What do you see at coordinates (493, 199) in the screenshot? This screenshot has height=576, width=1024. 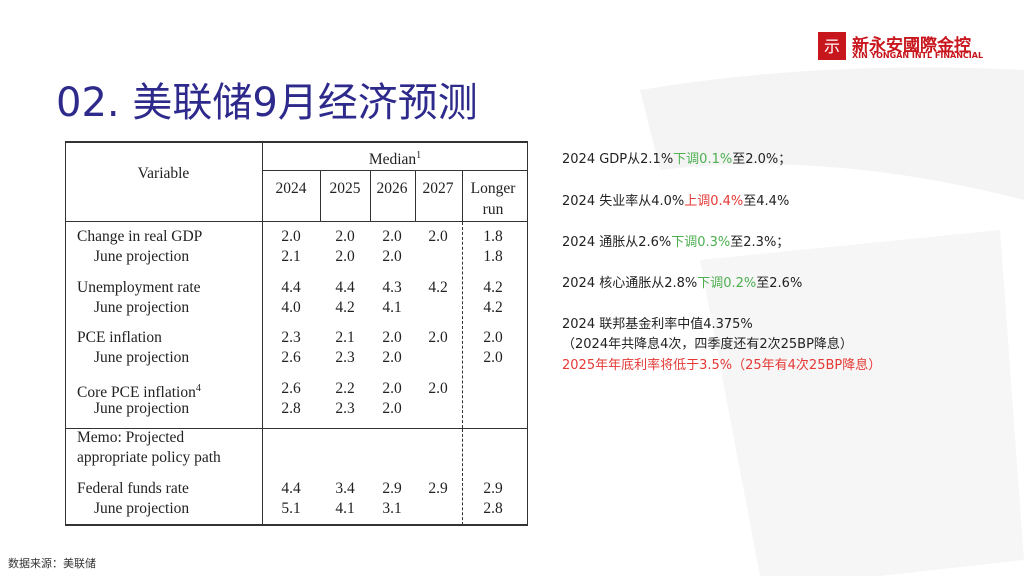 I see `header-column: Longer run` at bounding box center [493, 199].